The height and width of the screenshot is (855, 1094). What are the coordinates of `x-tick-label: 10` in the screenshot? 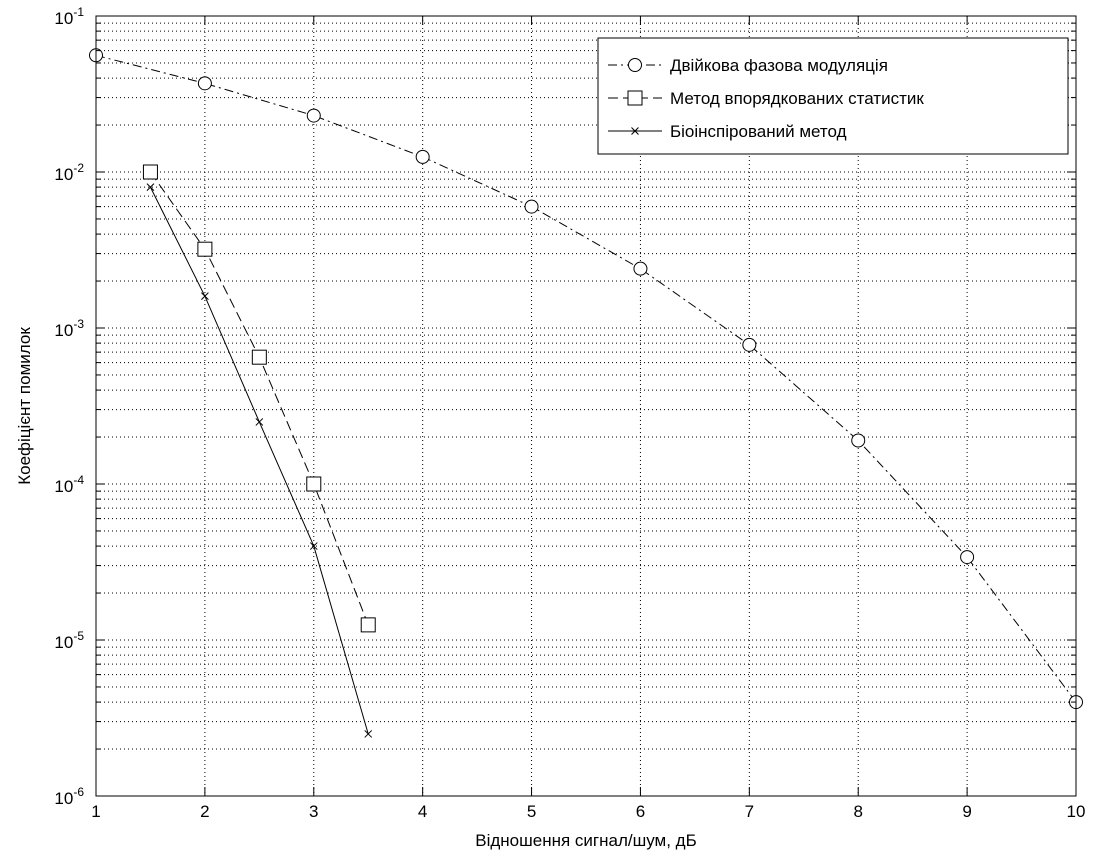 It's located at (1076, 811).